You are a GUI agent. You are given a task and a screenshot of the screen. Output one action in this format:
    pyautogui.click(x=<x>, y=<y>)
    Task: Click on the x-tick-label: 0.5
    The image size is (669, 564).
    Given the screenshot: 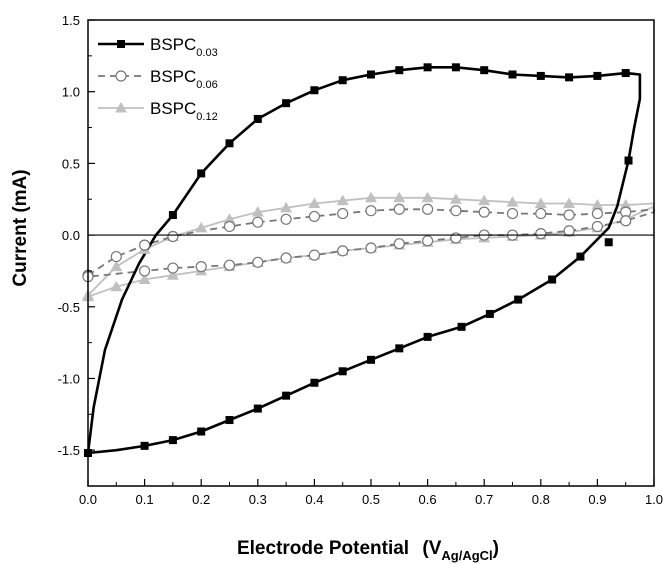 What is the action you would take?
    pyautogui.click(x=371, y=499)
    